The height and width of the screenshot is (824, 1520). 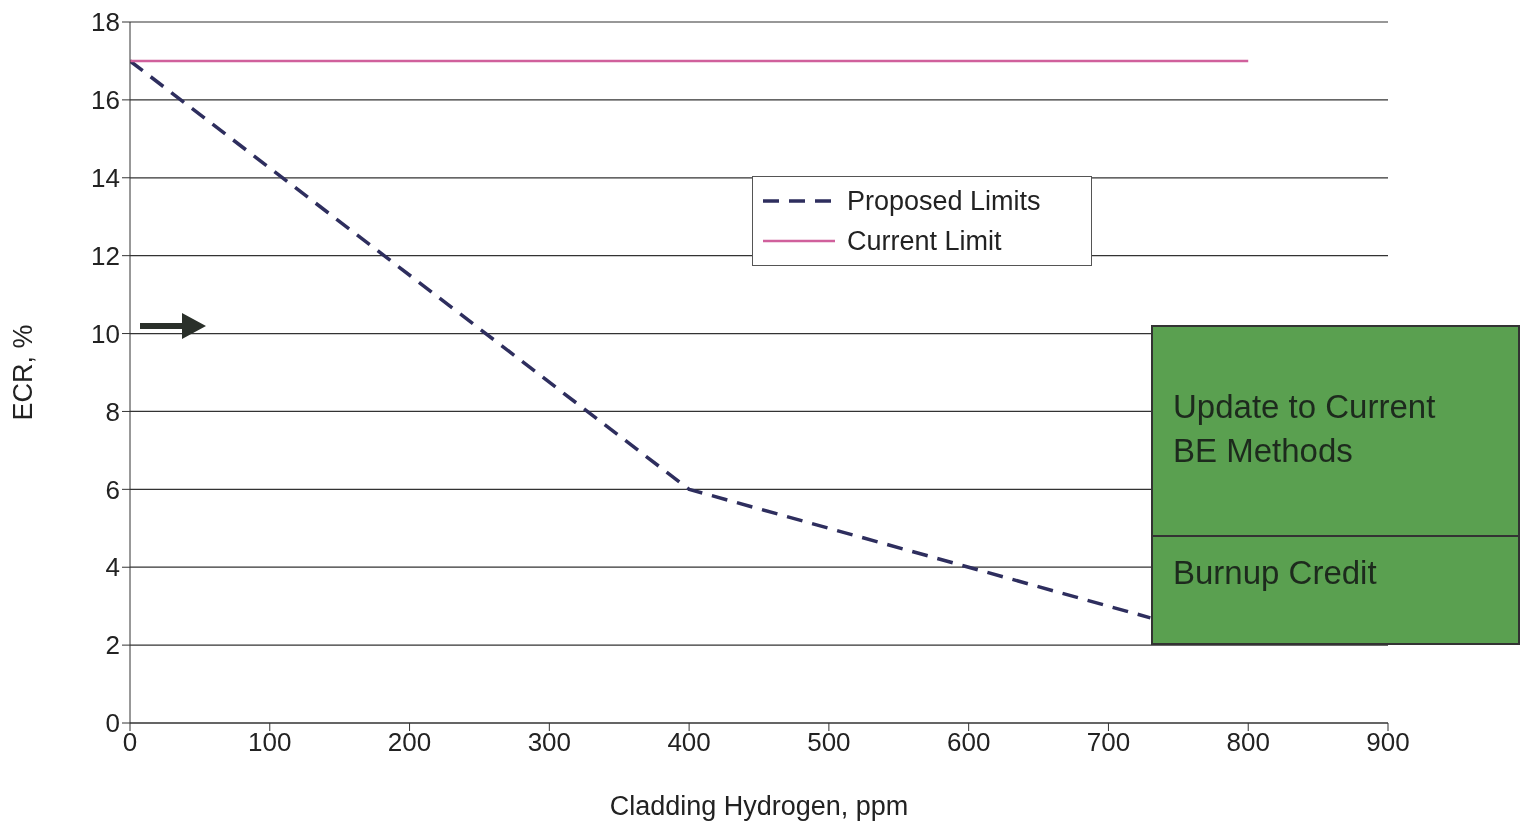 What do you see at coordinates (112, 645) in the screenshot?
I see `y-tick-label: 2` at bounding box center [112, 645].